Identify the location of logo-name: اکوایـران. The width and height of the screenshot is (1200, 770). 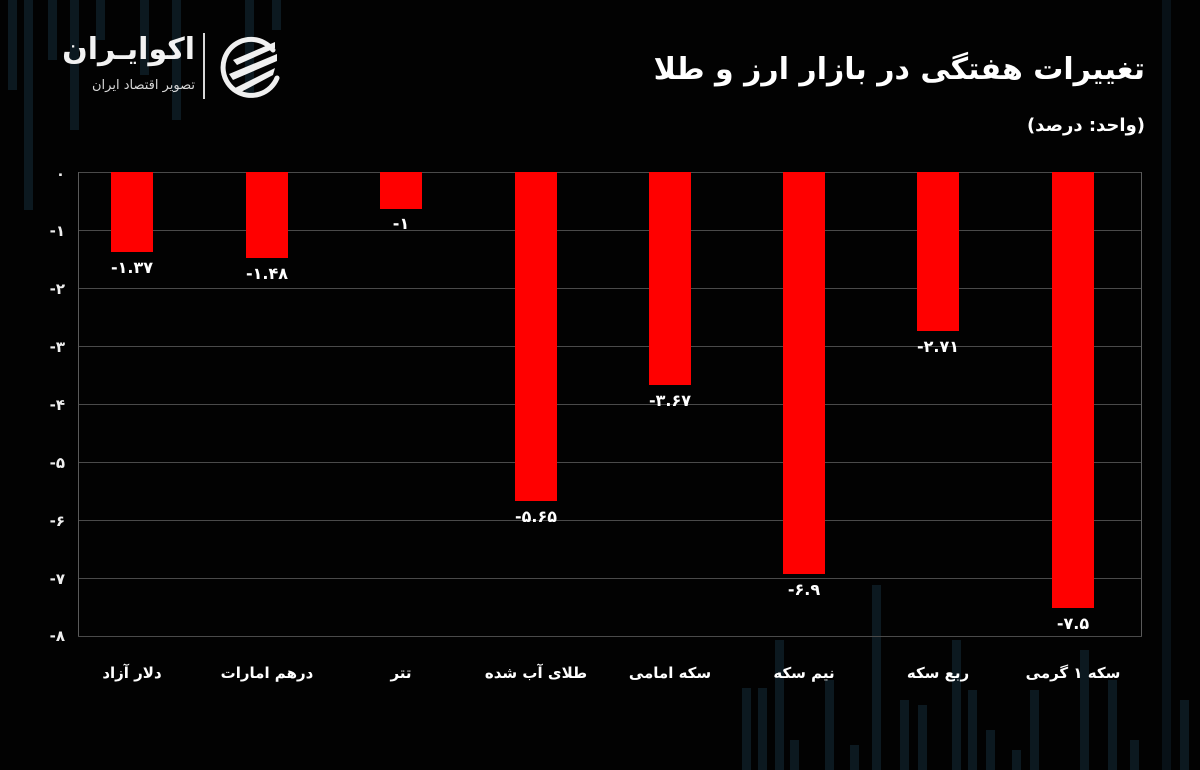
(128, 49).